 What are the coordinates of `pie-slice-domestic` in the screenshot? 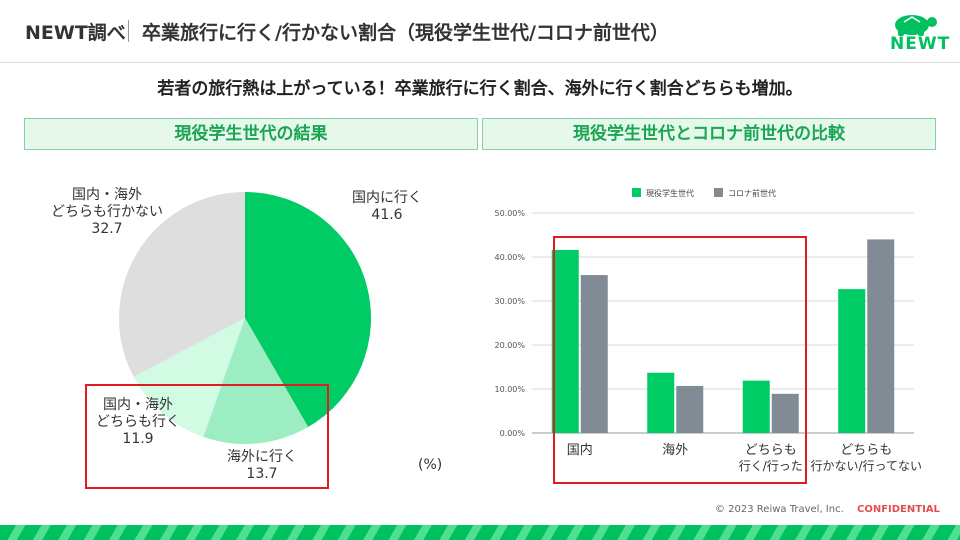 It's located at (308, 310).